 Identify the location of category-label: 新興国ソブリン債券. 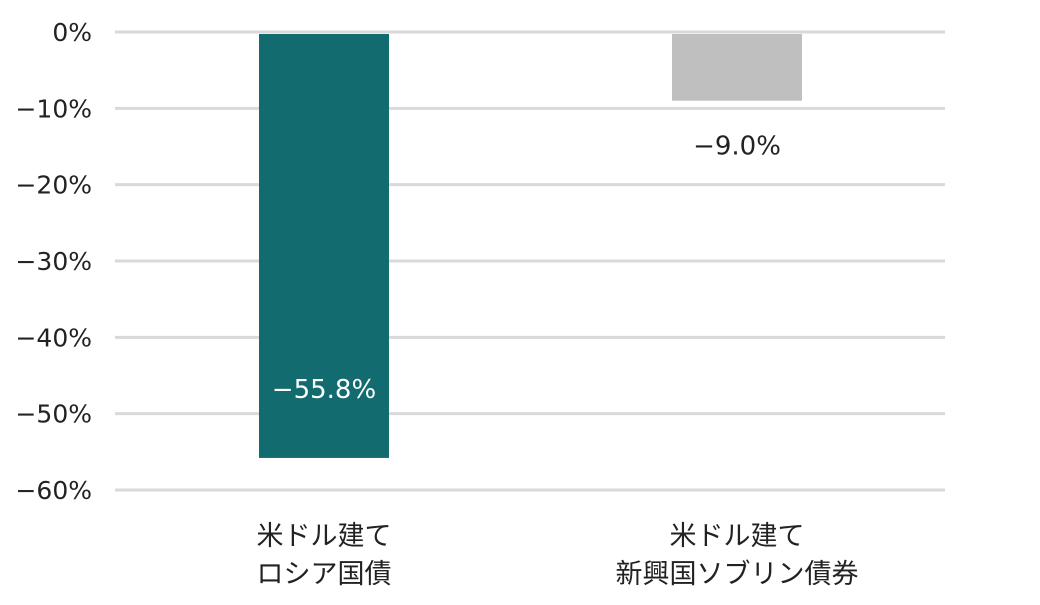
(737, 574).